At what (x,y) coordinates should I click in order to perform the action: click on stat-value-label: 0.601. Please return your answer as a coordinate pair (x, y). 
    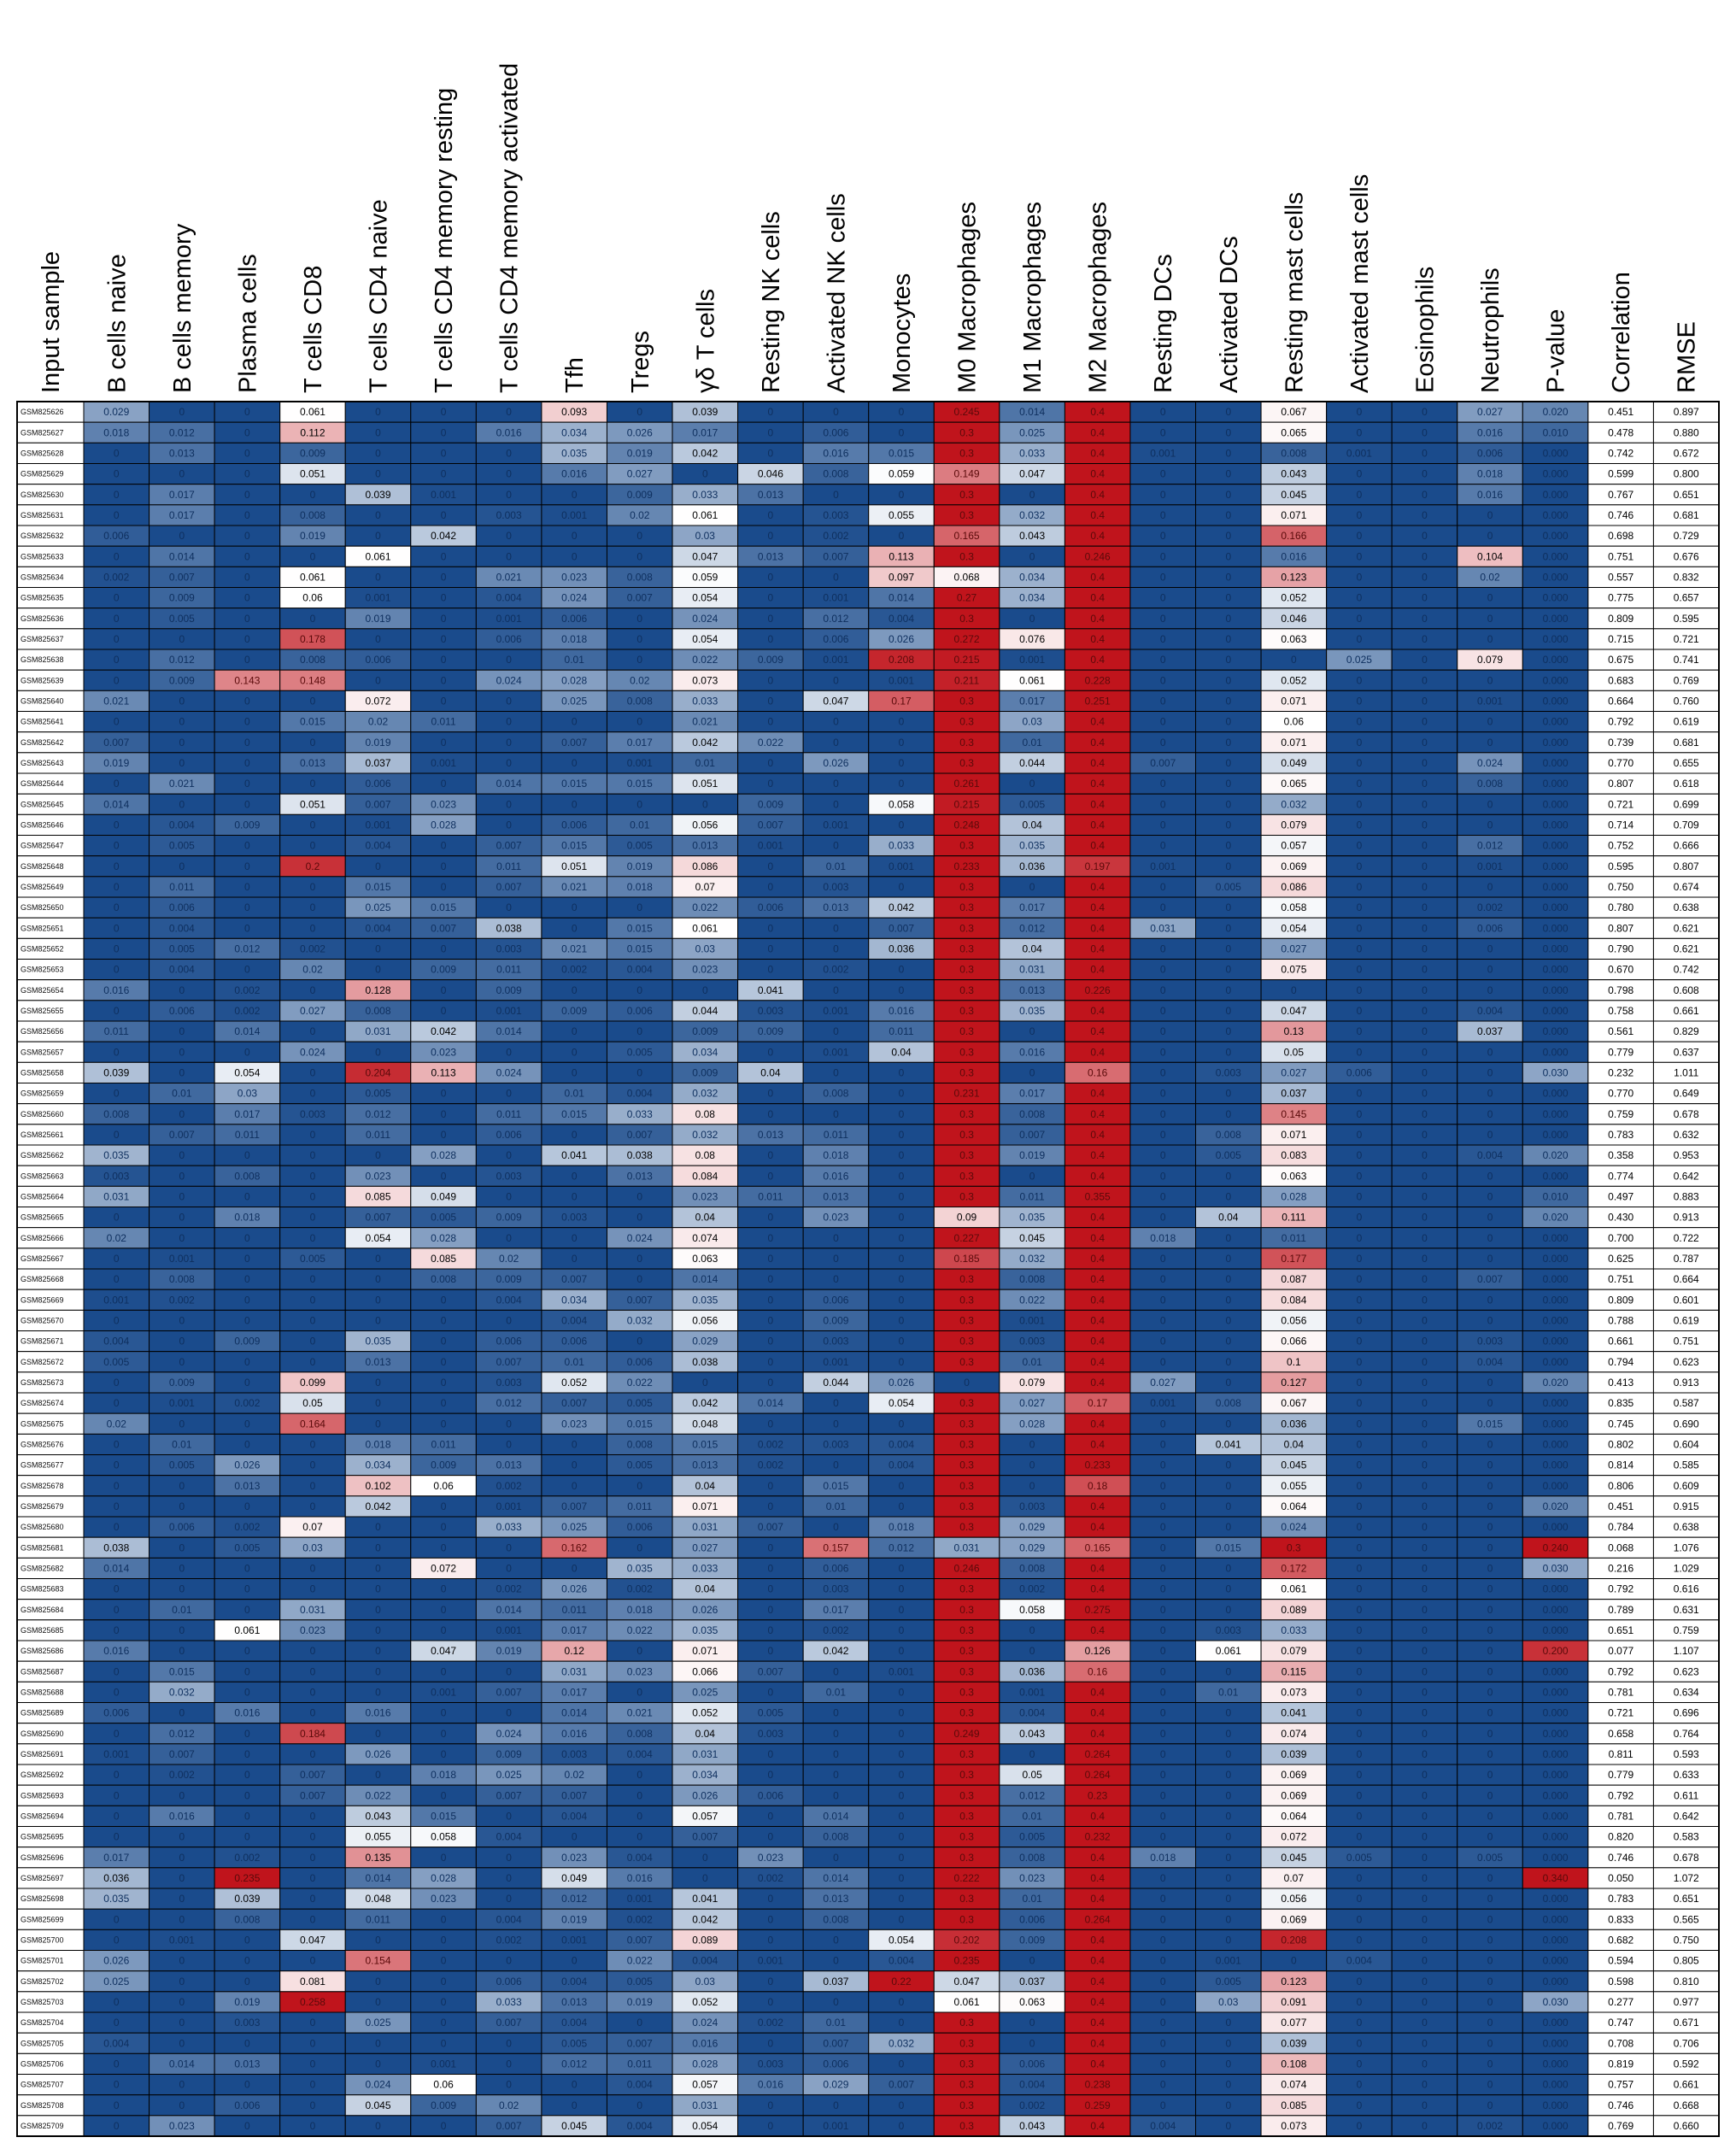
    Looking at the image, I should click on (1687, 1300).